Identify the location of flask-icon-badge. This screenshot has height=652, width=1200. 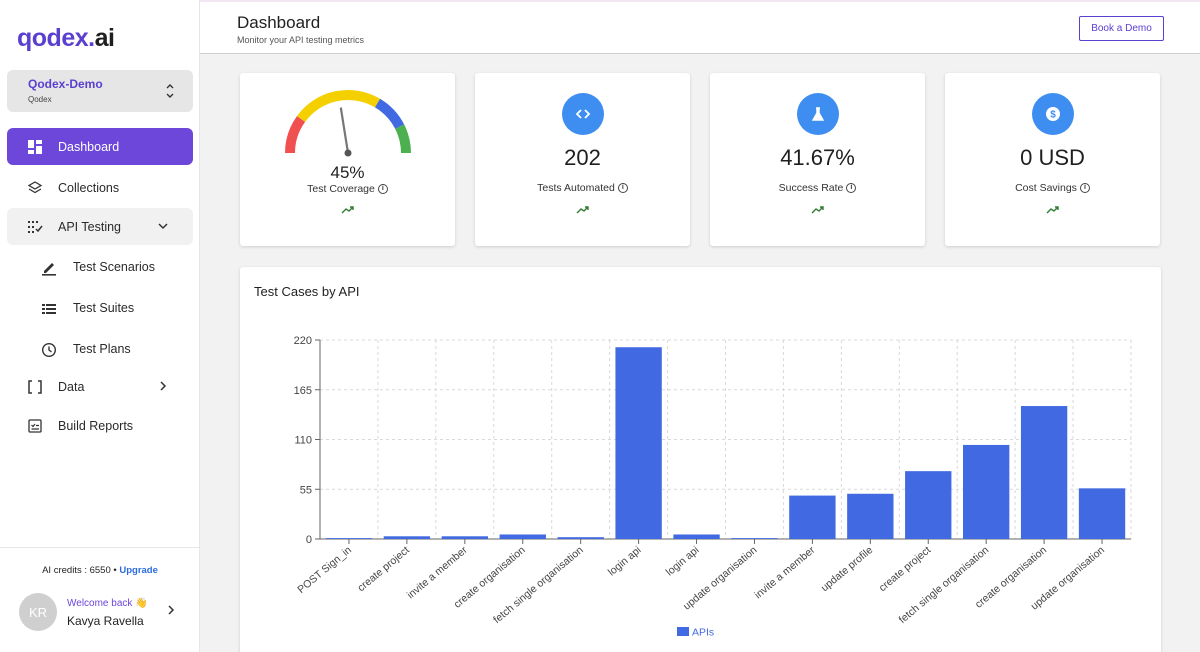
(818, 114).